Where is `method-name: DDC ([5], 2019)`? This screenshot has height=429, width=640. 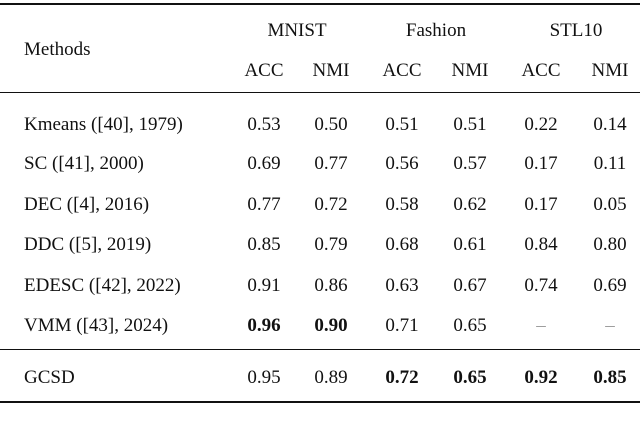 method-name: DDC ([5], 2019) is located at coordinates (88, 244).